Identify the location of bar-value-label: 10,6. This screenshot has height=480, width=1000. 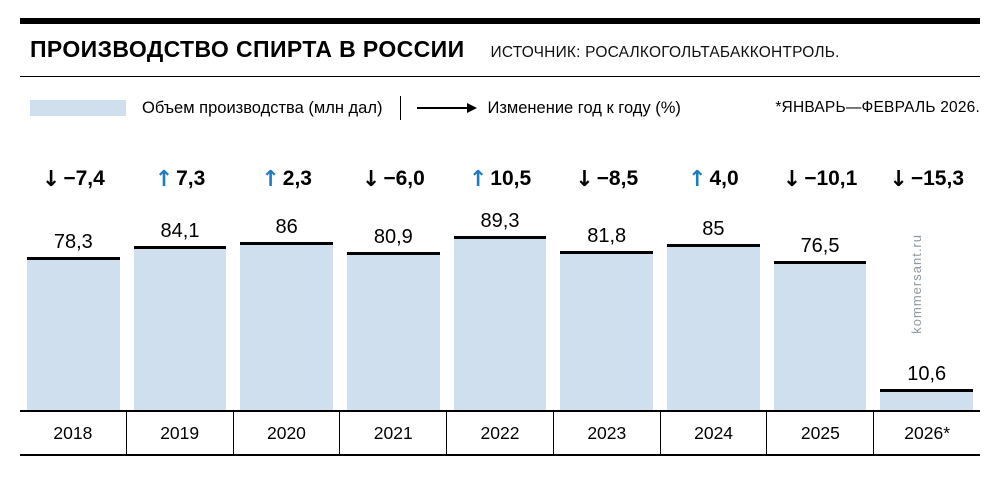
(927, 374).